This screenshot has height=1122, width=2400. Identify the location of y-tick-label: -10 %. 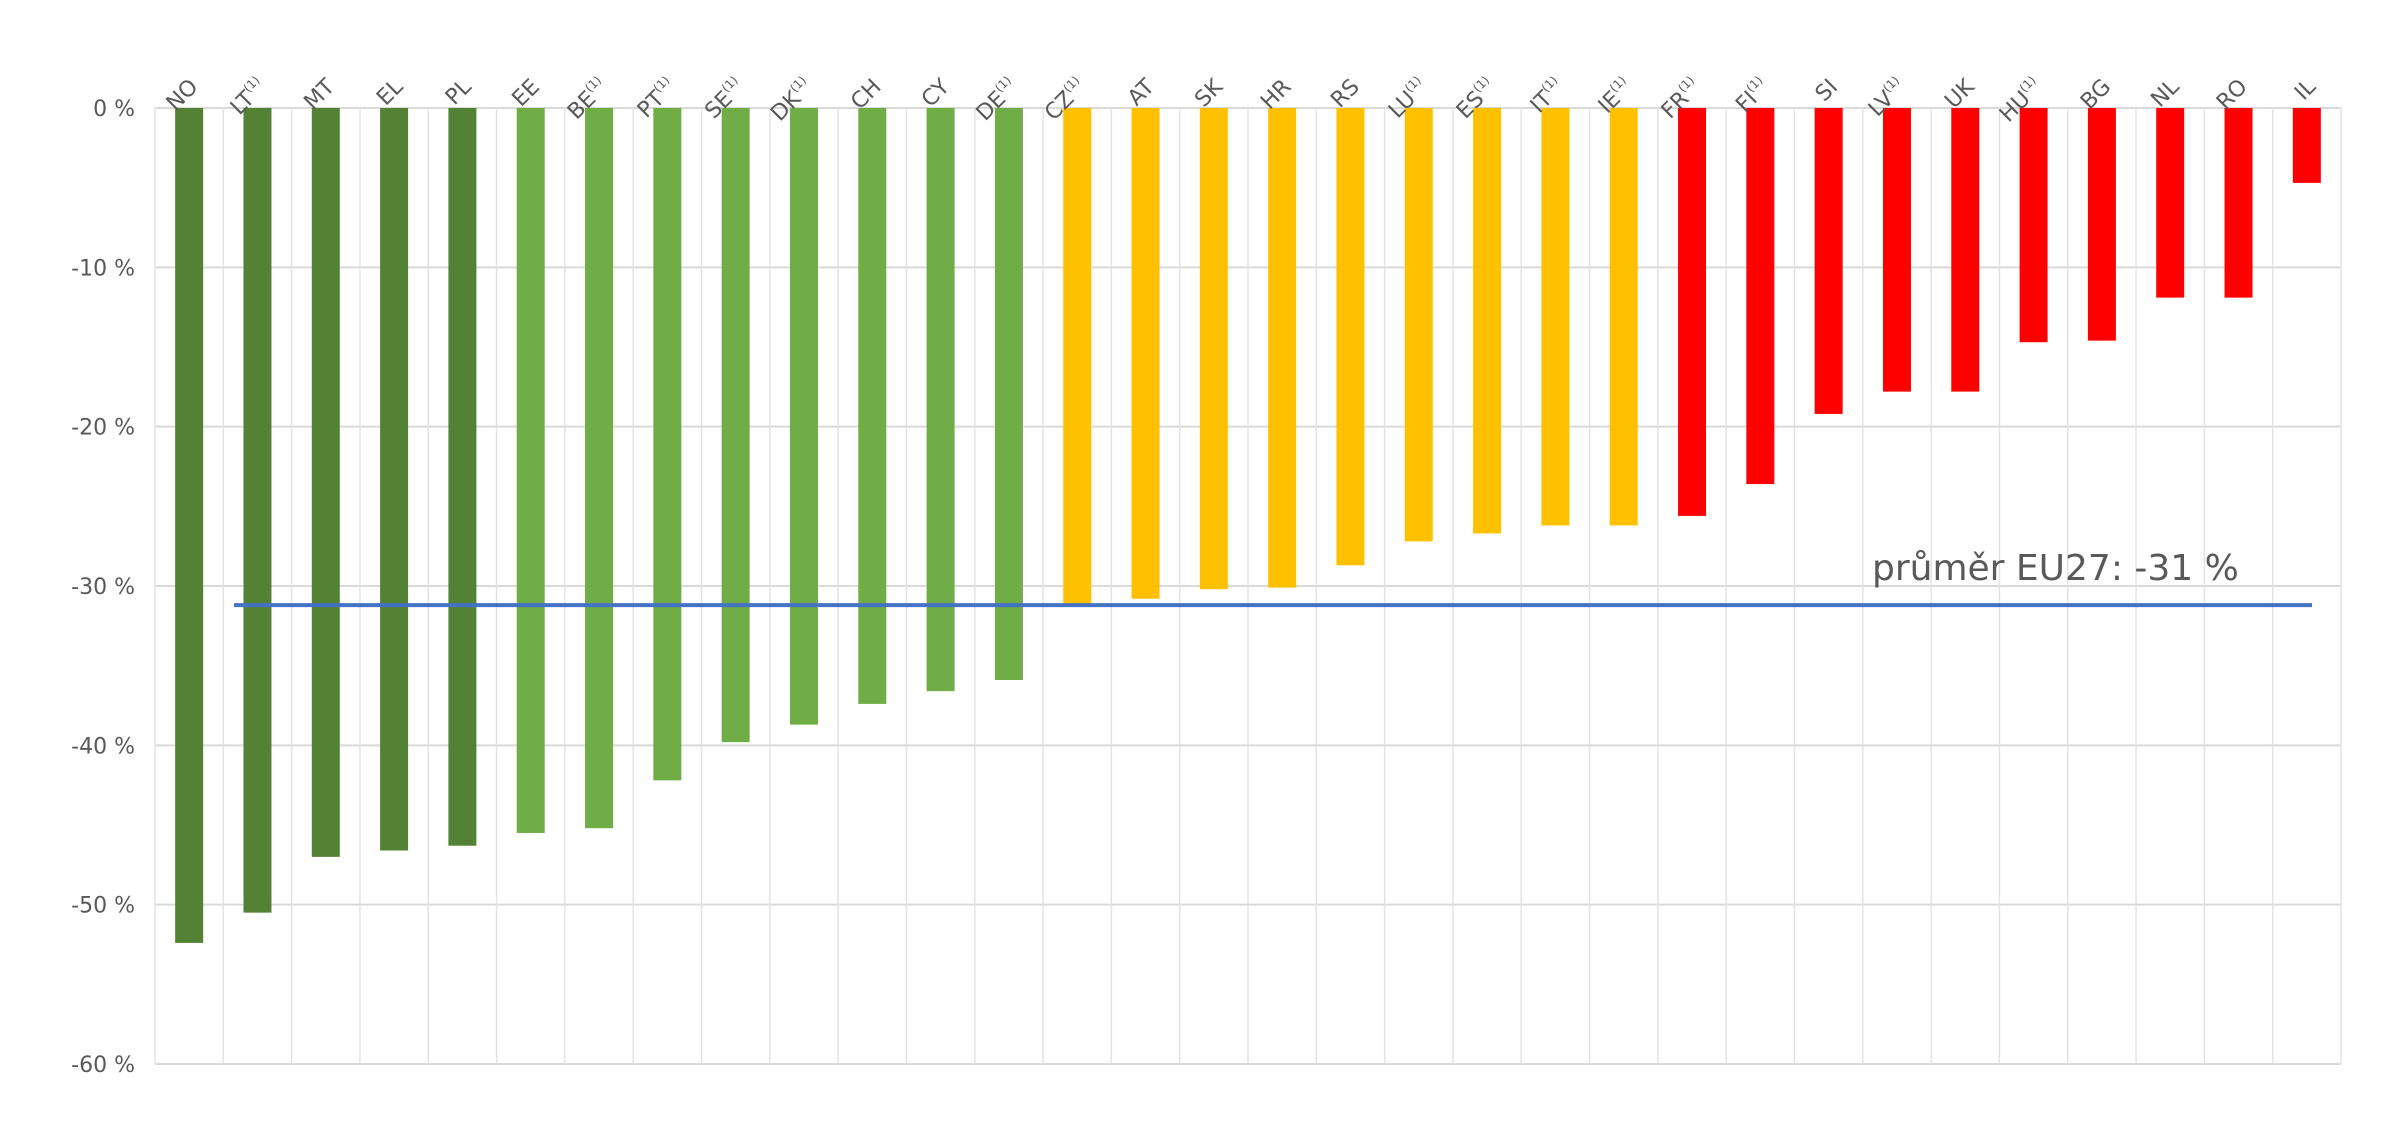
(103, 268).